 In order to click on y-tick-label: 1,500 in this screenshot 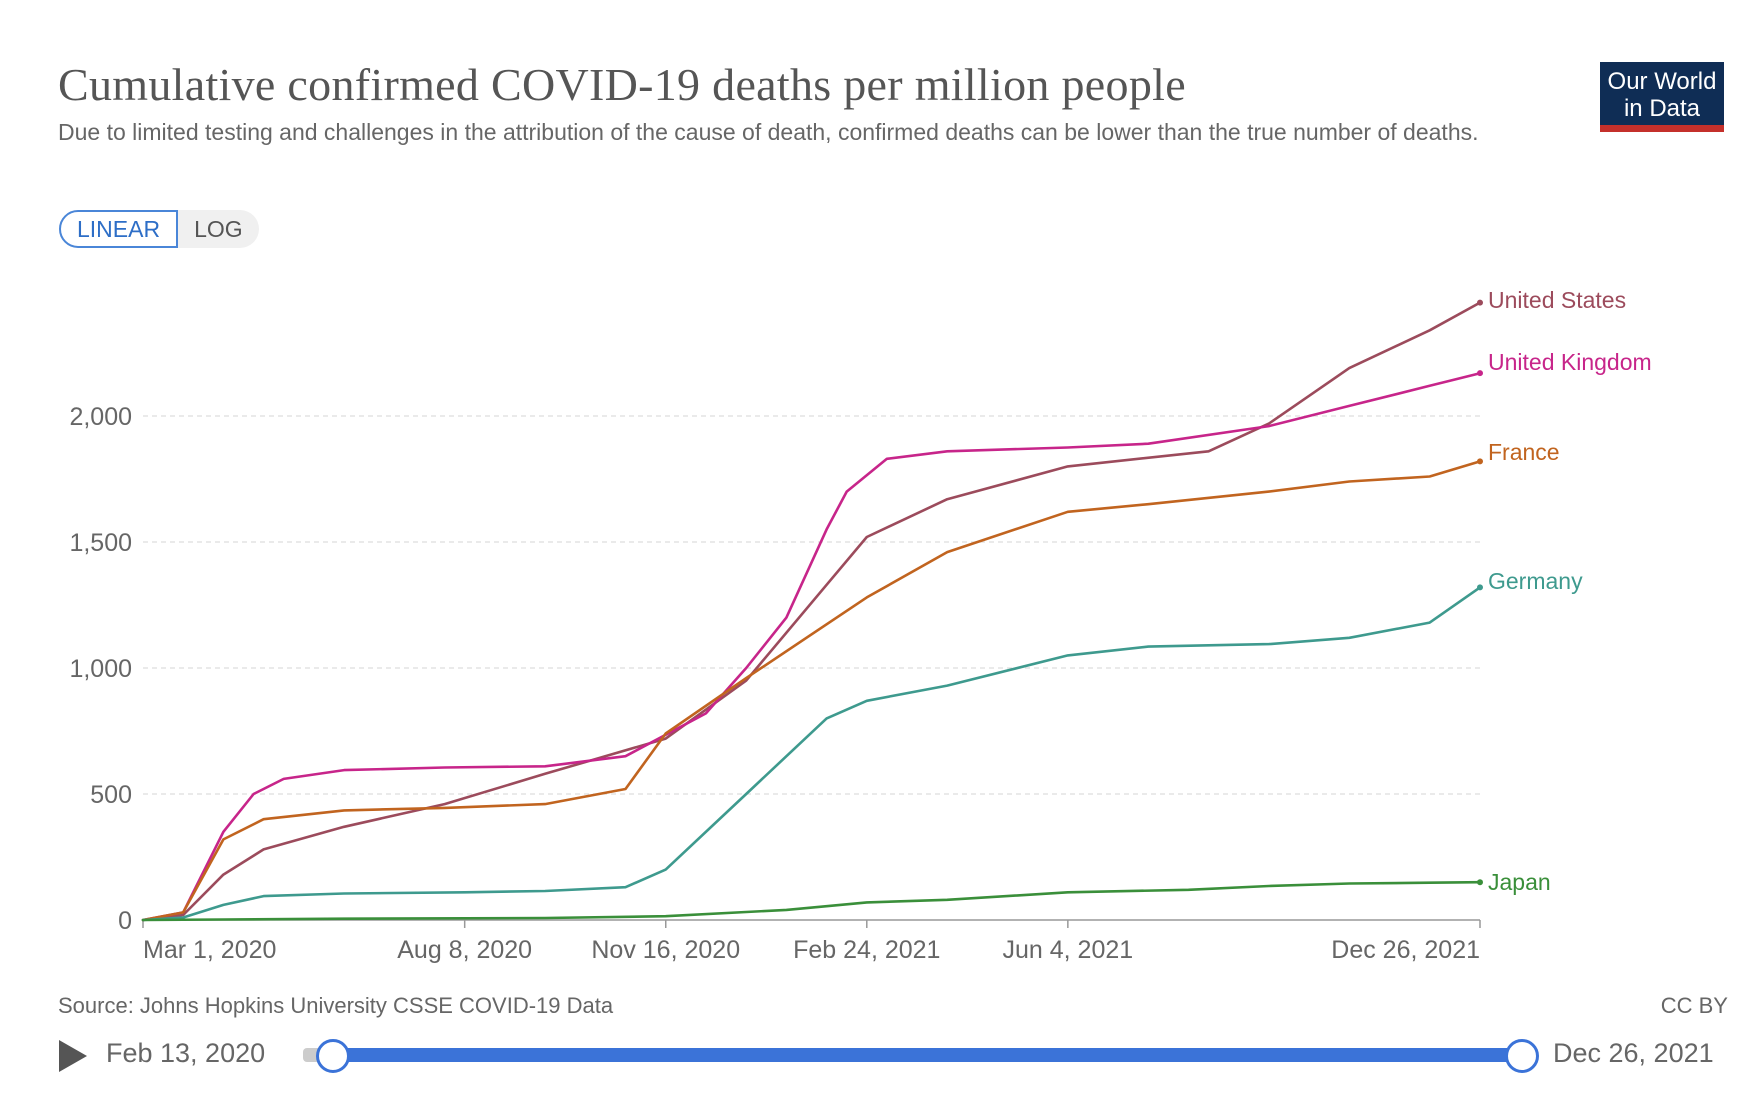, I will do `click(100, 543)`.